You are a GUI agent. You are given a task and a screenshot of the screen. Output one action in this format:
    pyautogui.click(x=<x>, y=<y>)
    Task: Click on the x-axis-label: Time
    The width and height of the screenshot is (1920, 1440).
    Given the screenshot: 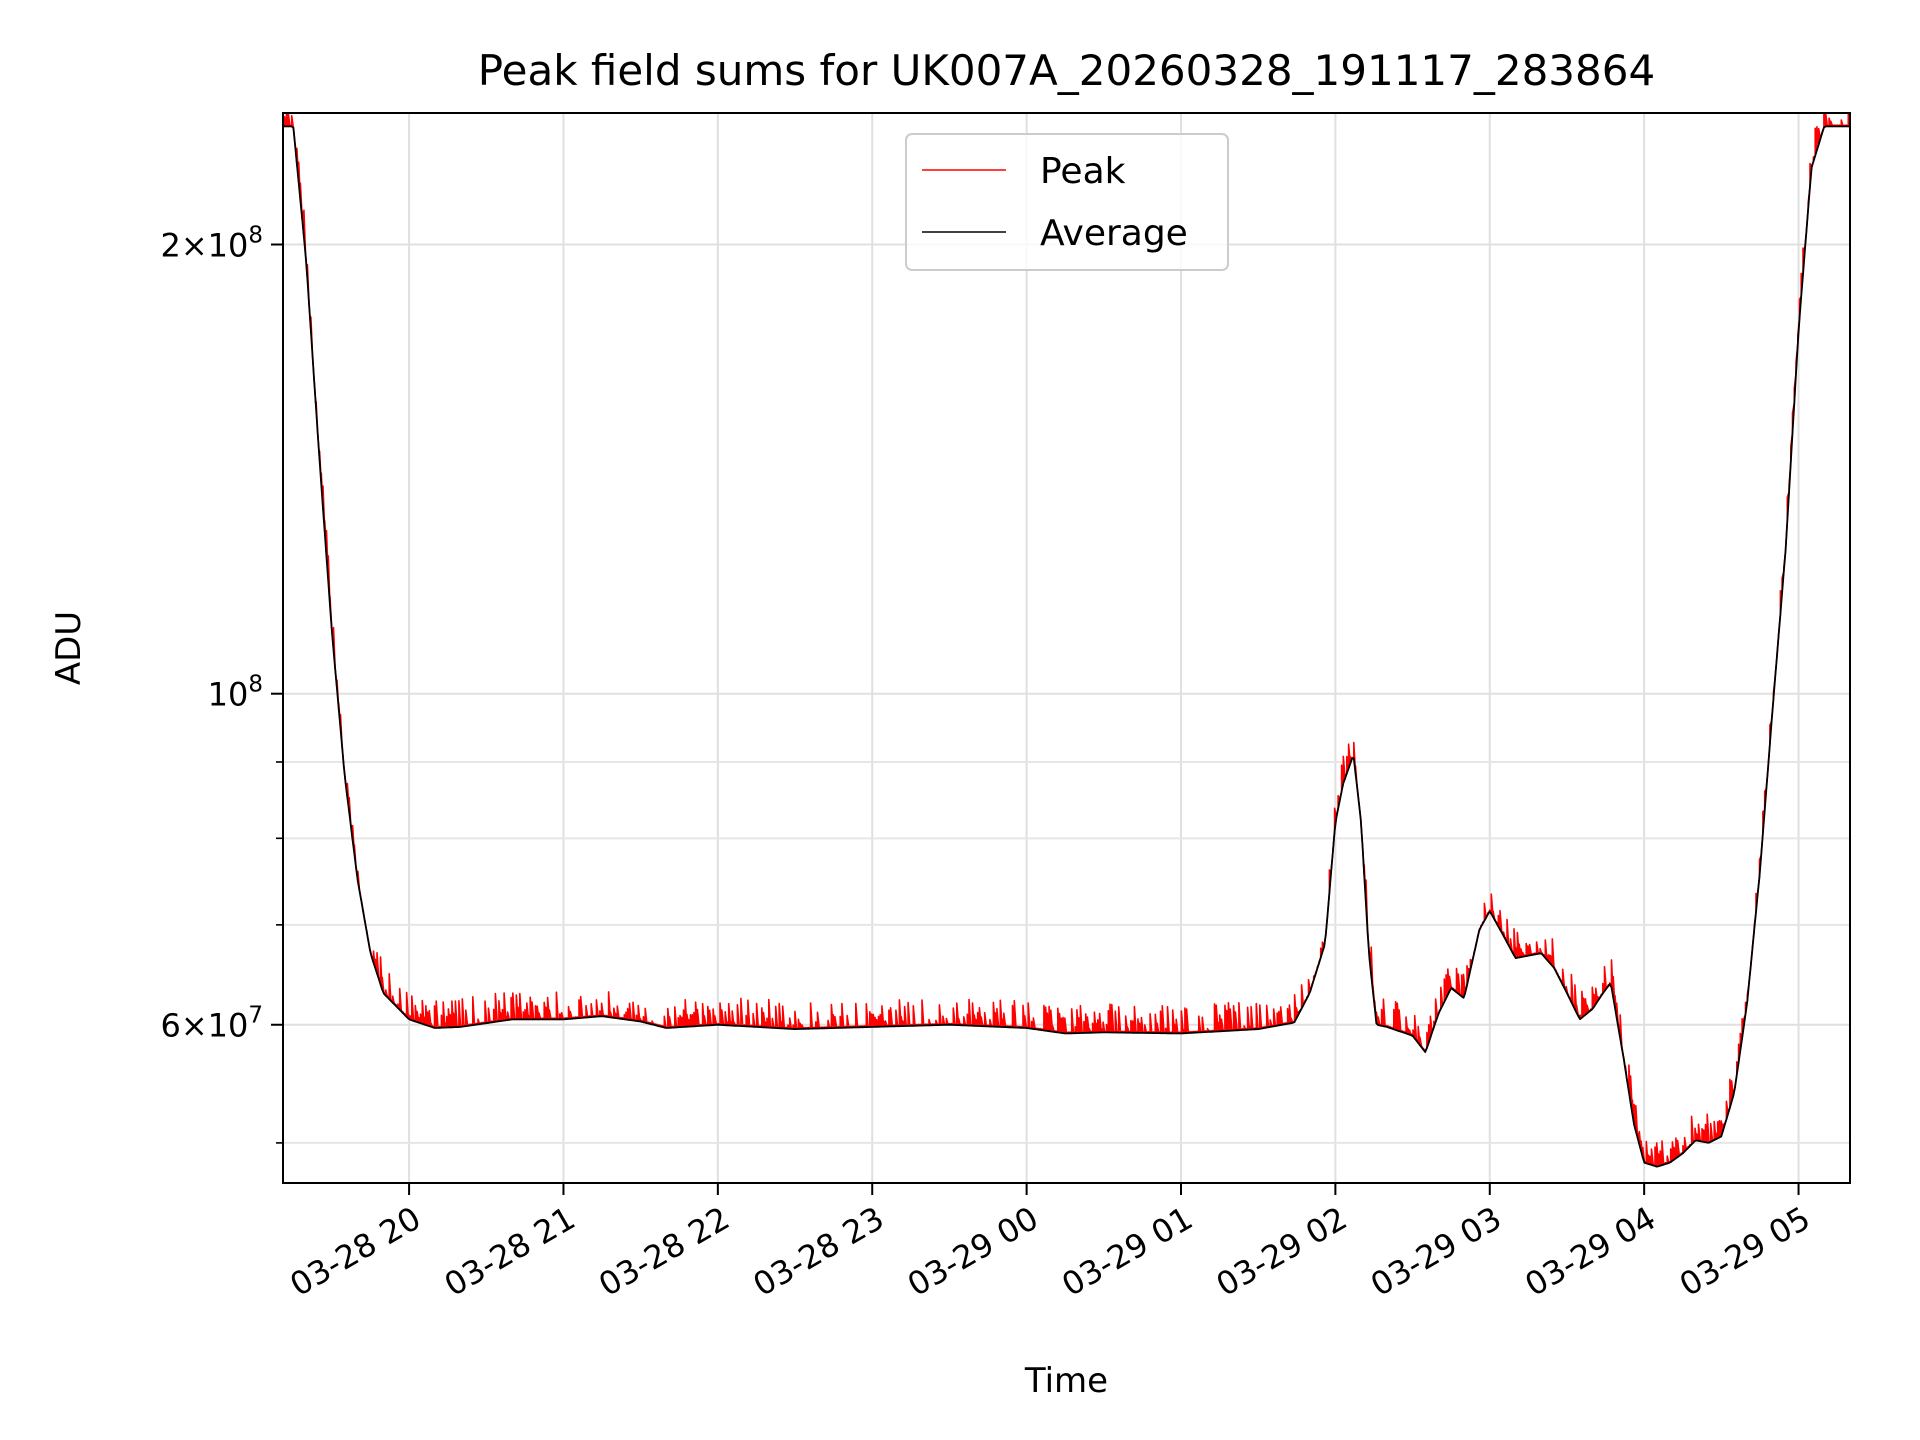 What is the action you would take?
    pyautogui.click(x=1066, y=1381)
    